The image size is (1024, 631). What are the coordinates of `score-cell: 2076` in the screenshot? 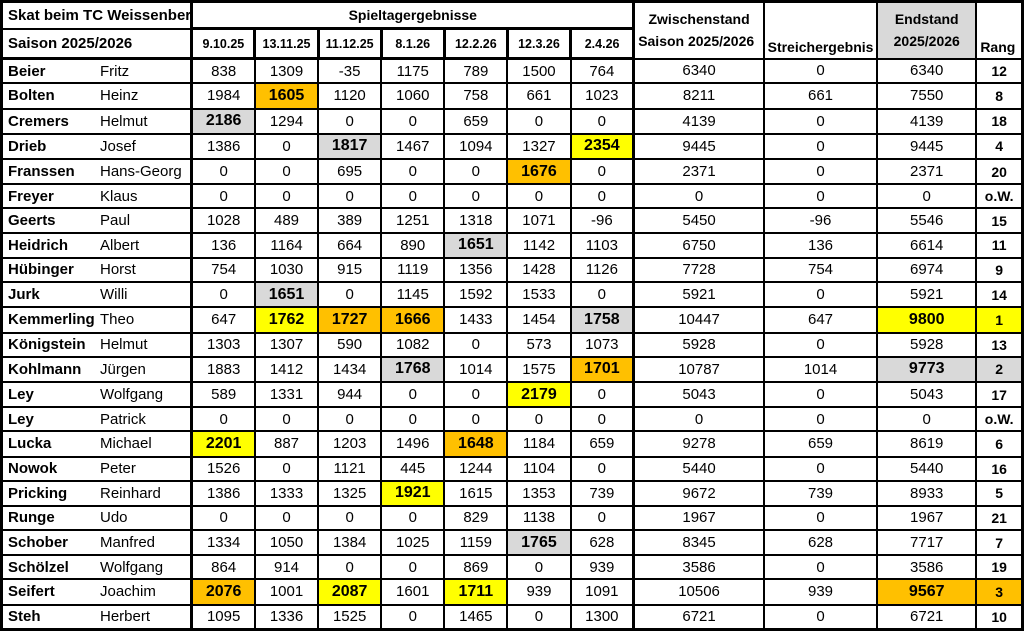 It's located at (223, 592).